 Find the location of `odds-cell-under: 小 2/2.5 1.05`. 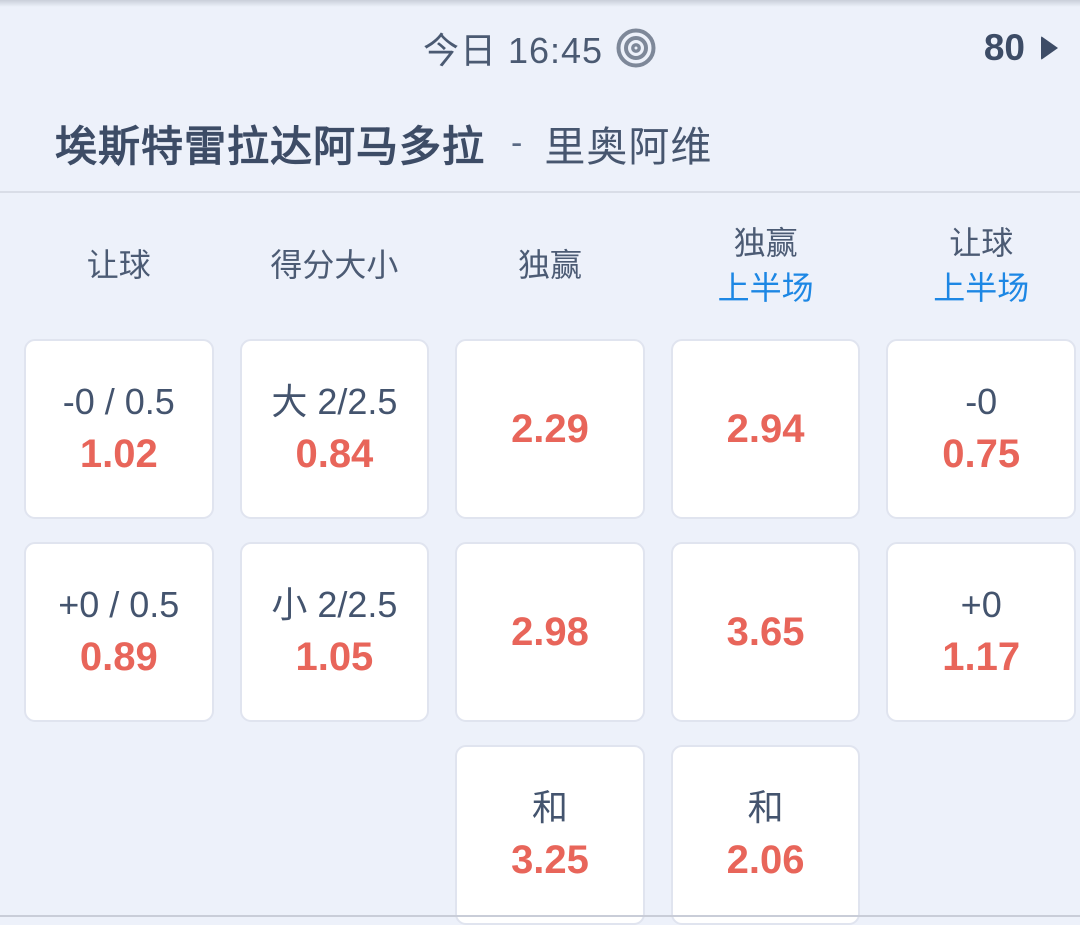

odds-cell-under: 小 2/2.5 1.05 is located at coordinates (334, 632).